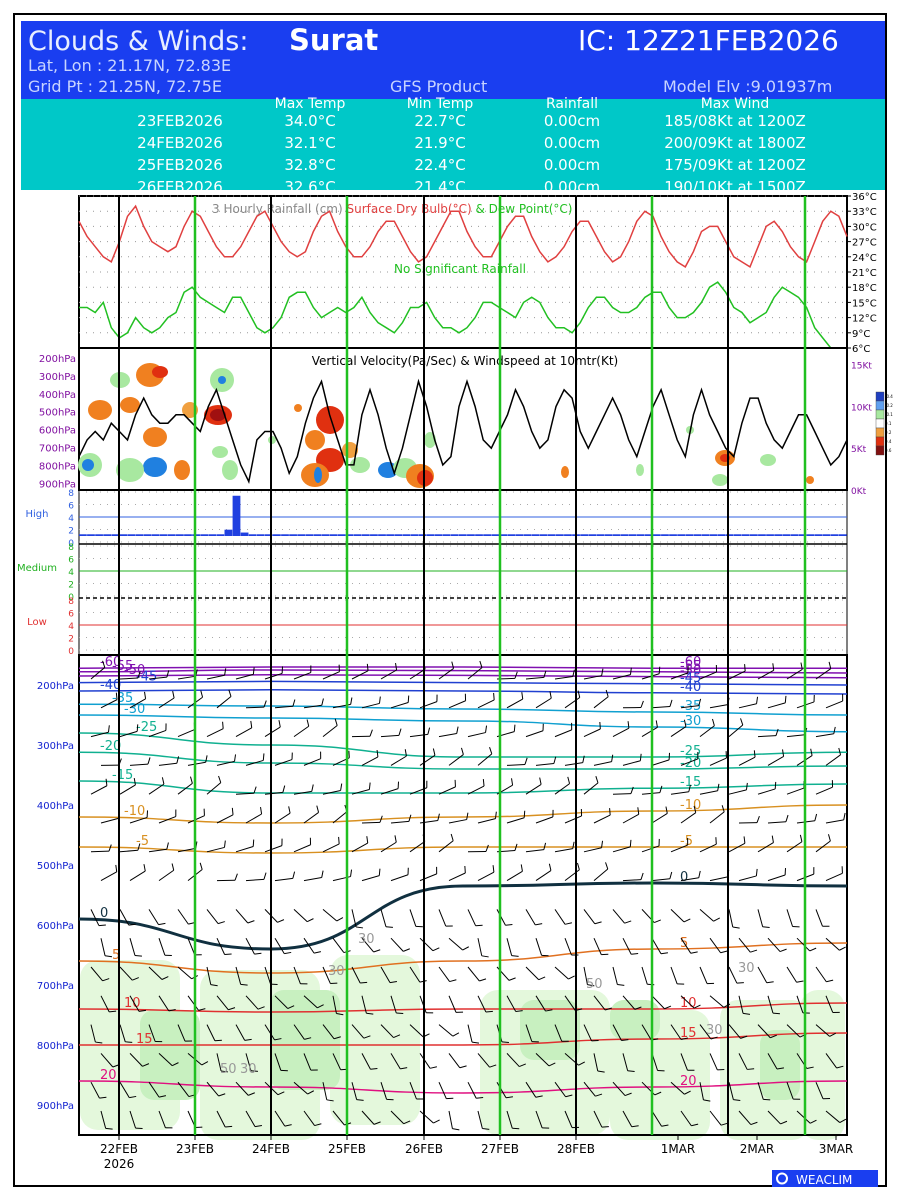 The image size is (900, 1200). I want to click on band-name: Medium, so click(37, 568).